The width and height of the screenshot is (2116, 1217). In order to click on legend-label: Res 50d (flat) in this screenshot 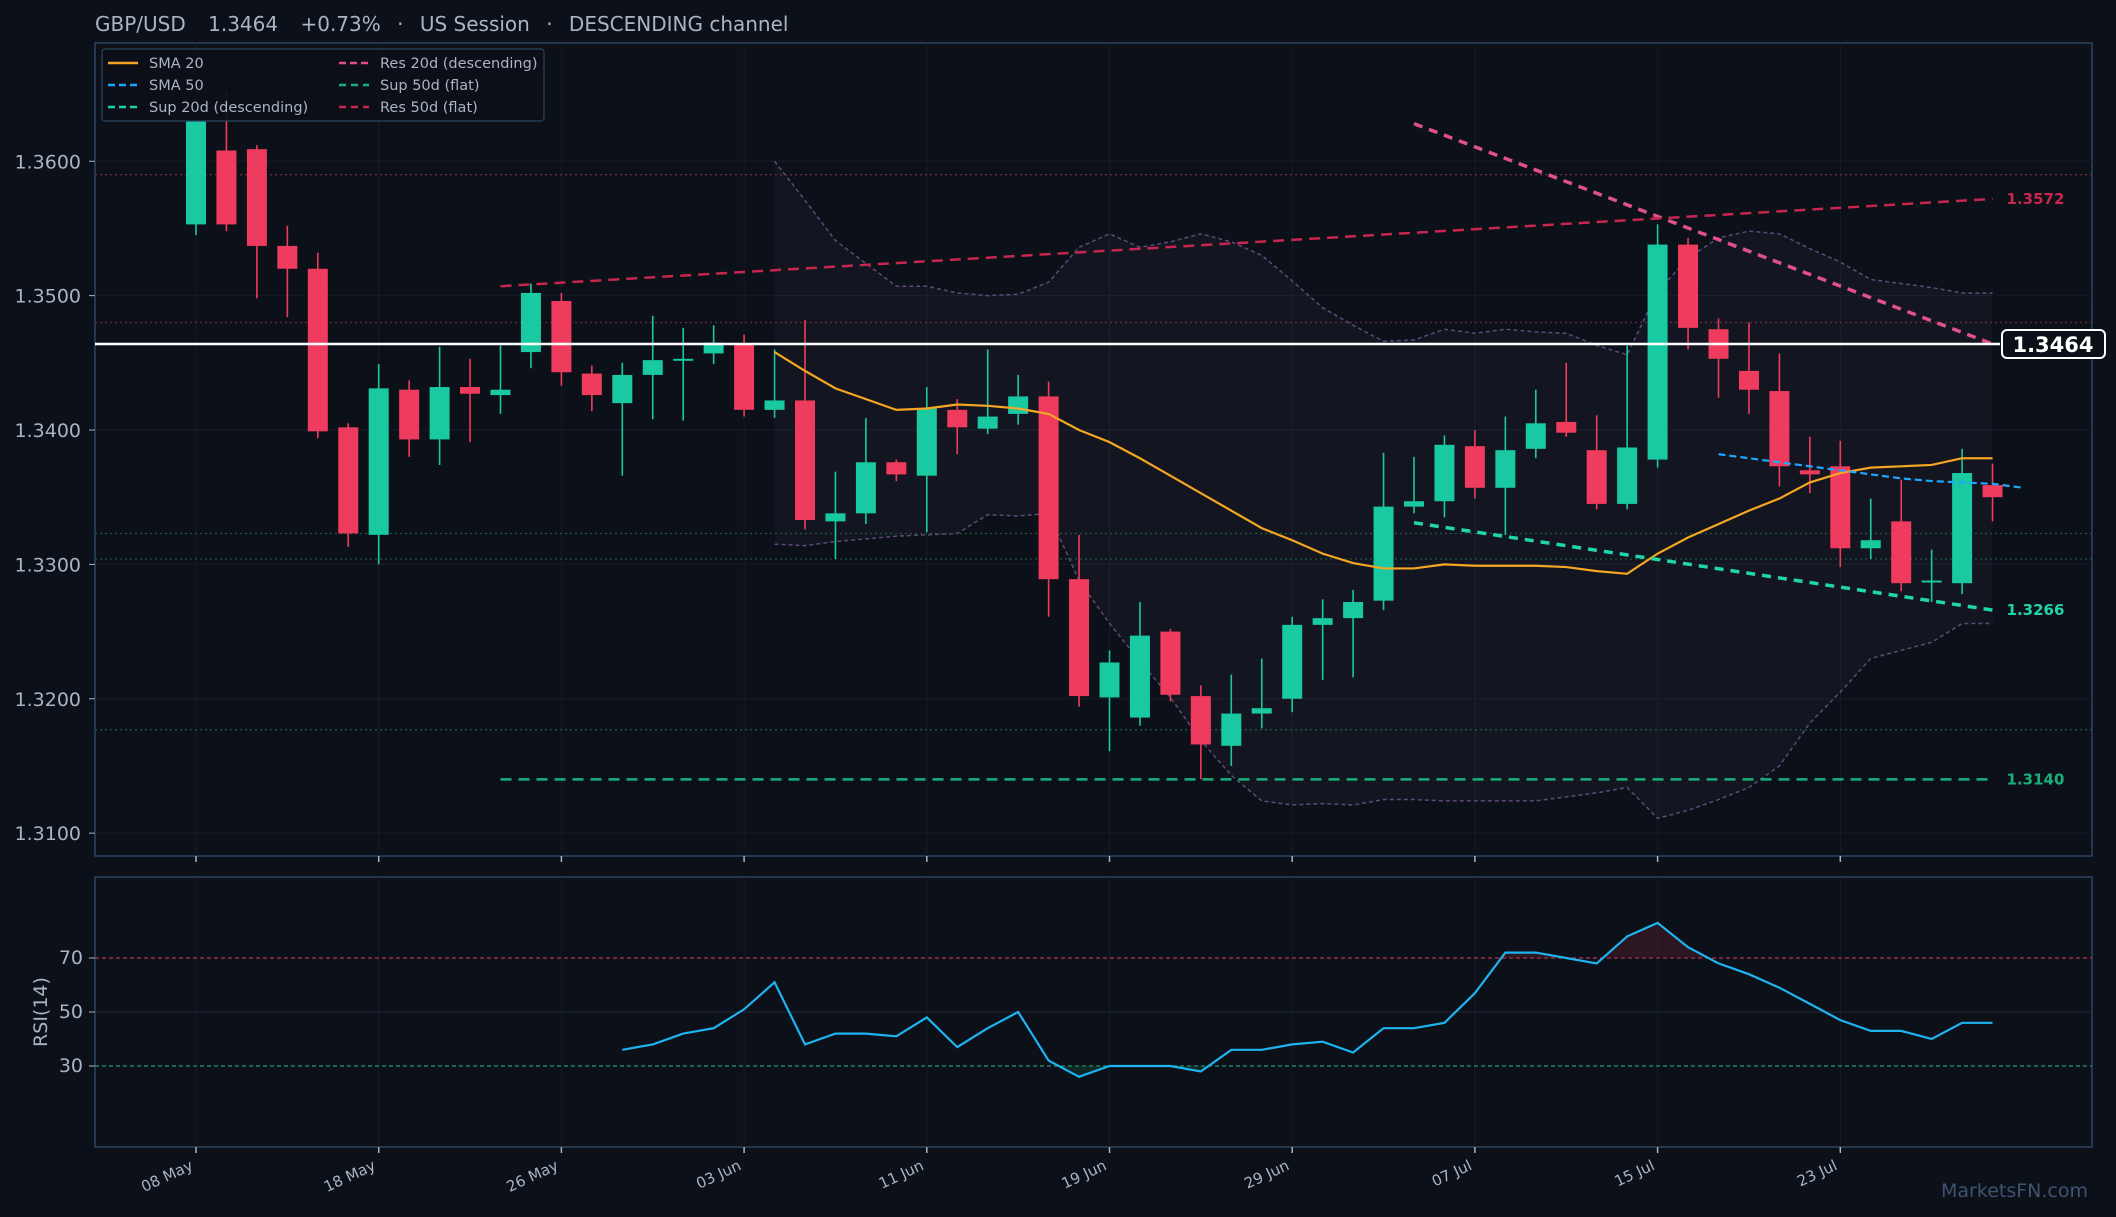, I will do `click(429, 108)`.